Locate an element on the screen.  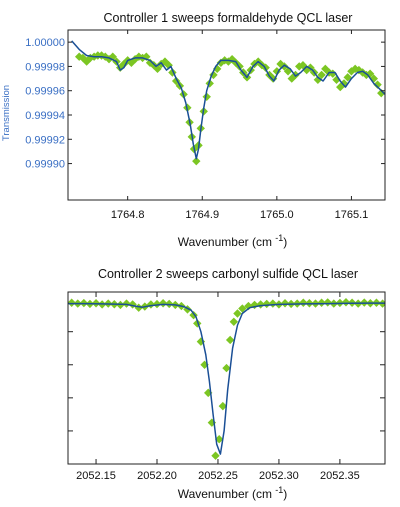
x-tick-label: 1765.1 is located at coordinates (352, 215).